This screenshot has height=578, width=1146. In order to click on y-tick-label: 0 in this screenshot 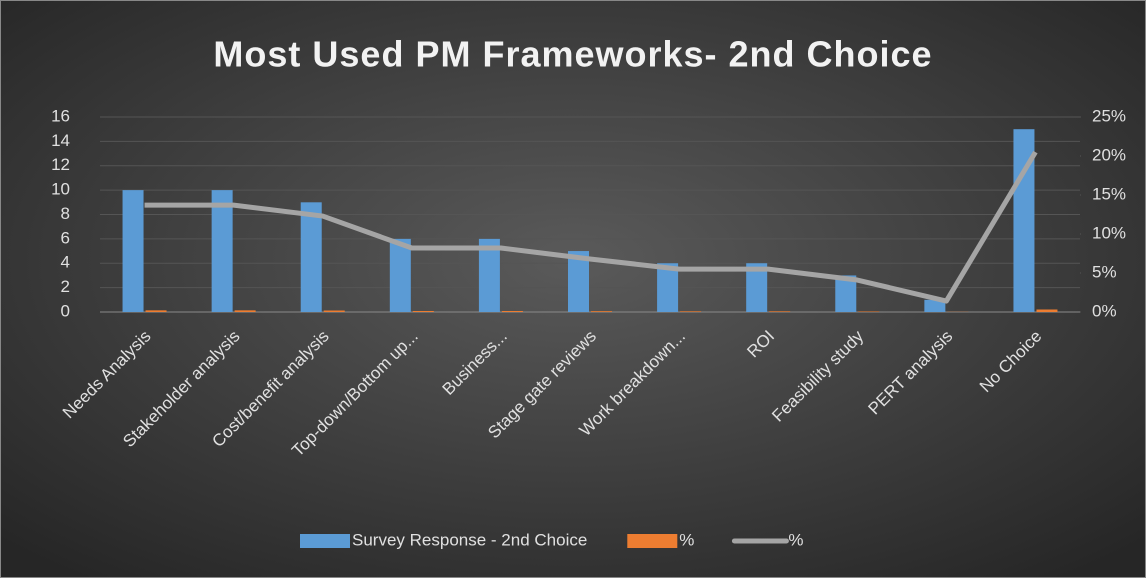, I will do `click(65, 310)`.